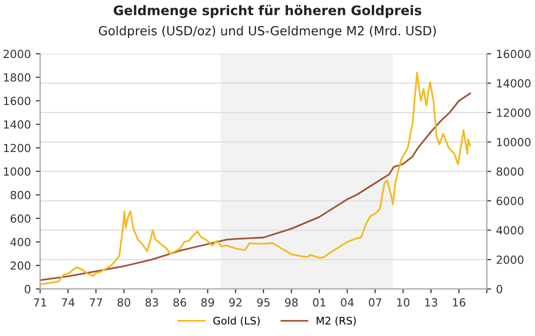  What do you see at coordinates (68, 302) in the screenshot?
I see `x-tick-label: 74` at bounding box center [68, 302].